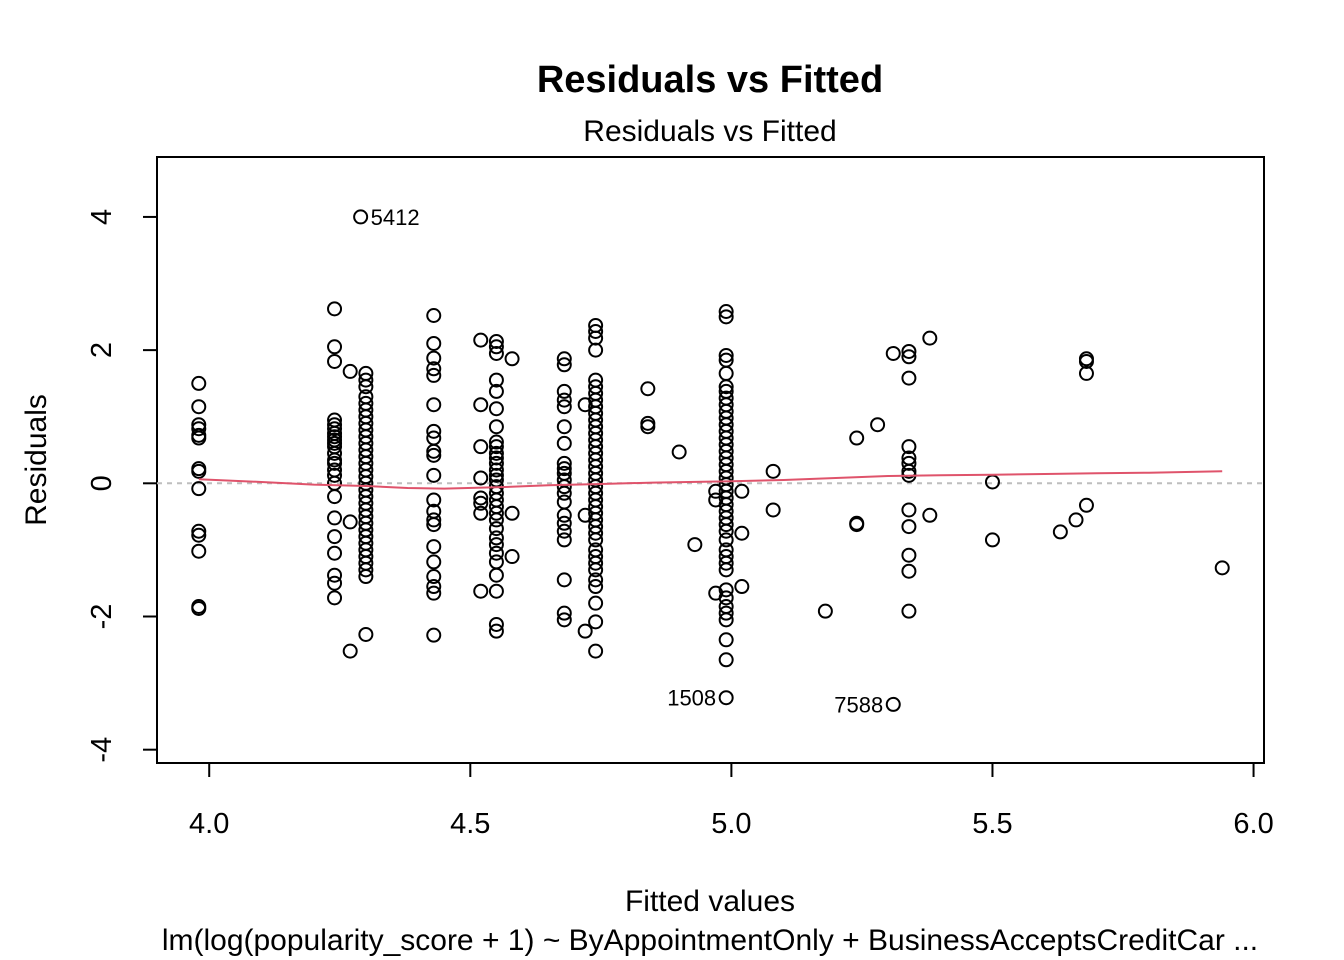 This screenshot has height=960, width=1344. Describe the element at coordinates (395, 217) in the screenshot. I see `outlier-label: 5412` at that location.